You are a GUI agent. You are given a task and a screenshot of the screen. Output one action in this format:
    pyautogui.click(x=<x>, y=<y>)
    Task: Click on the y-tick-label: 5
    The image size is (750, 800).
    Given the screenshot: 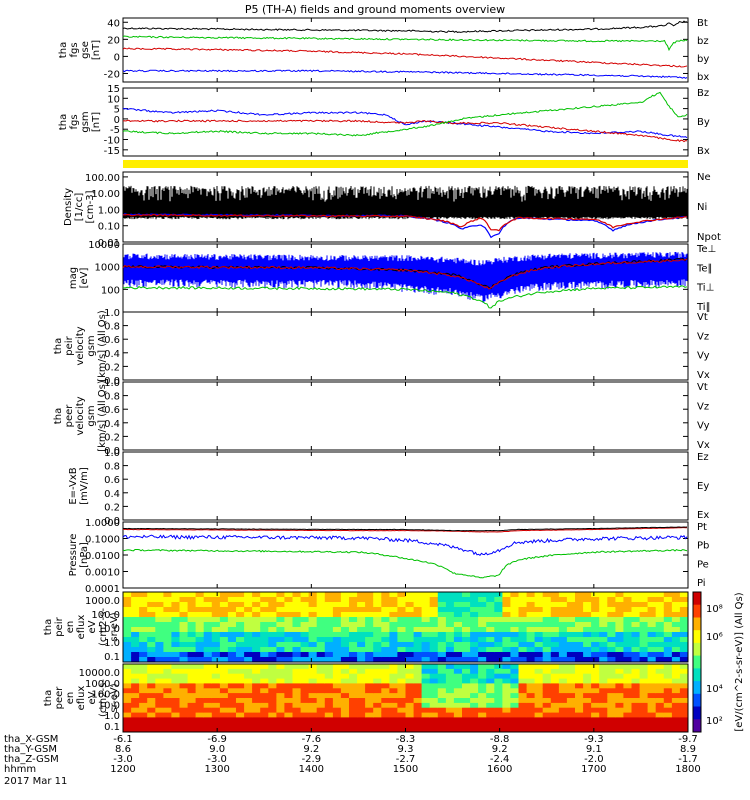 What is the action you would take?
    pyautogui.click(x=117, y=110)
    